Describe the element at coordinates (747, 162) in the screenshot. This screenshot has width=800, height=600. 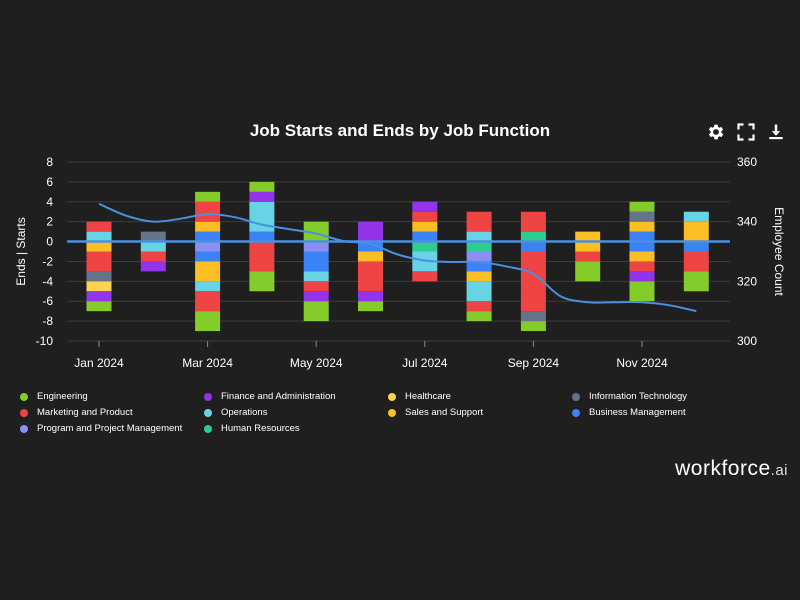
I see `y2-tick-label: 360` at that location.